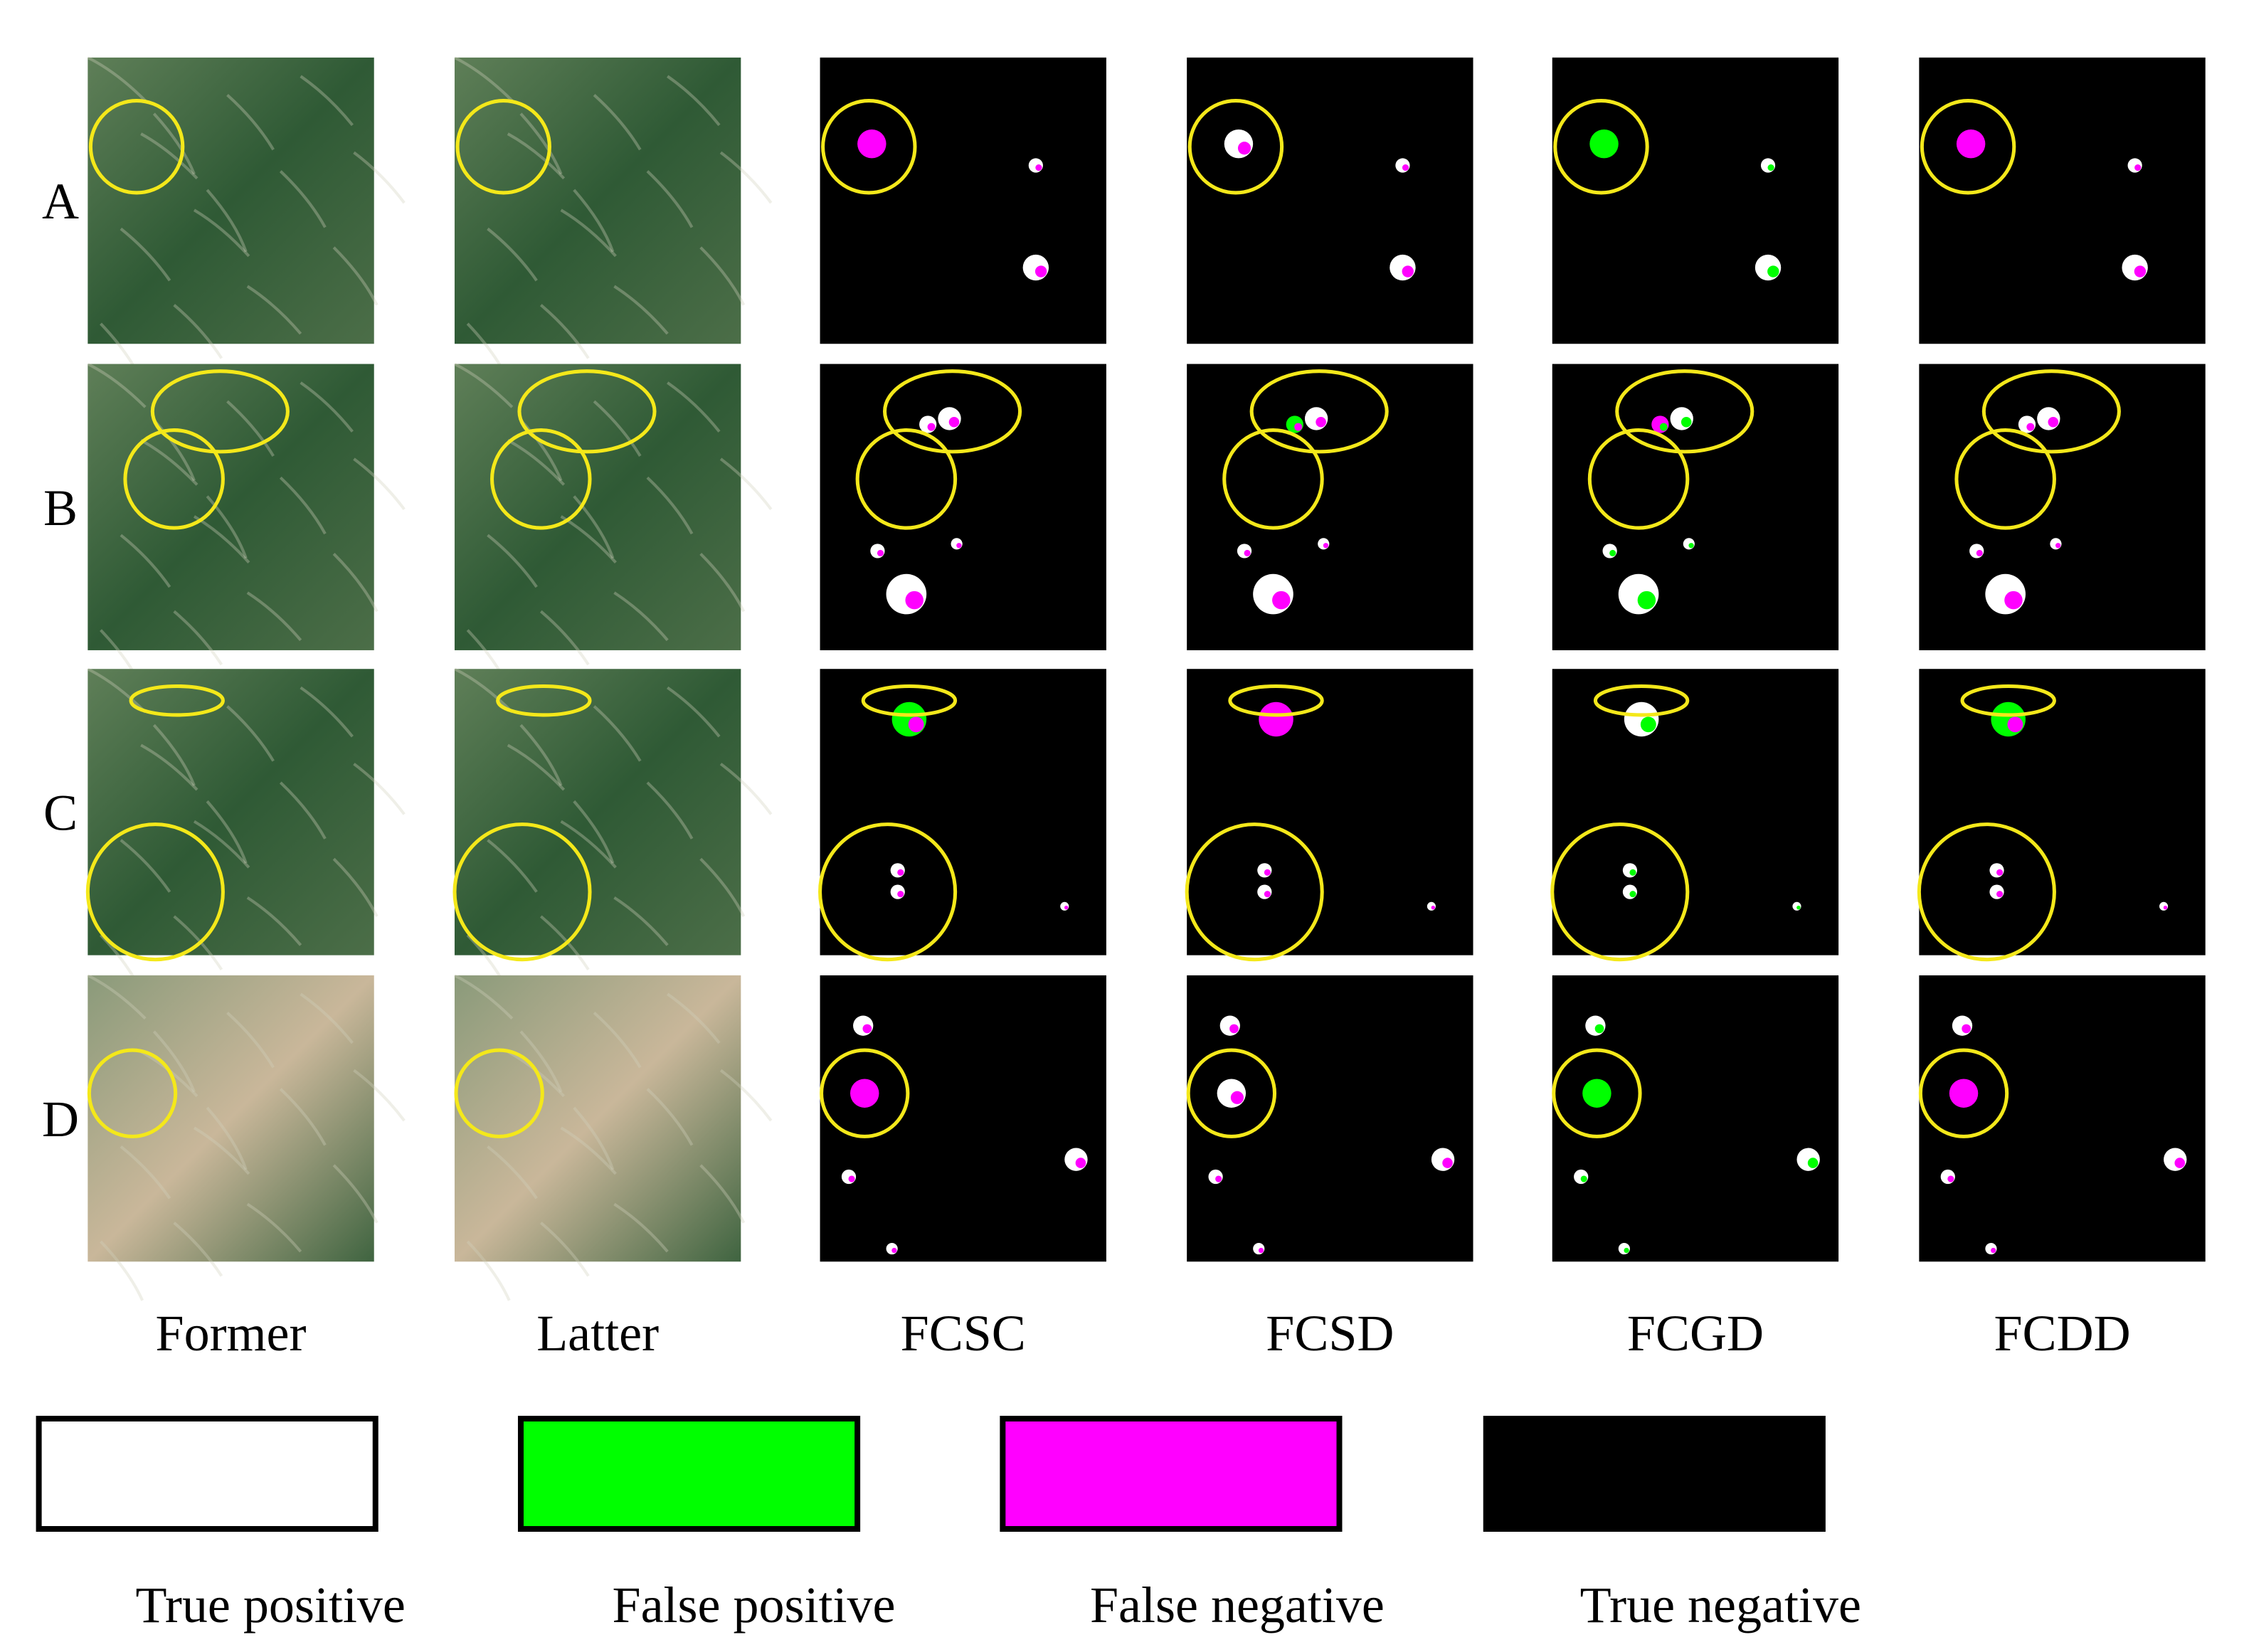  Describe the element at coordinates (2062, 1333) in the screenshot. I see `column-label: FCDD` at that location.